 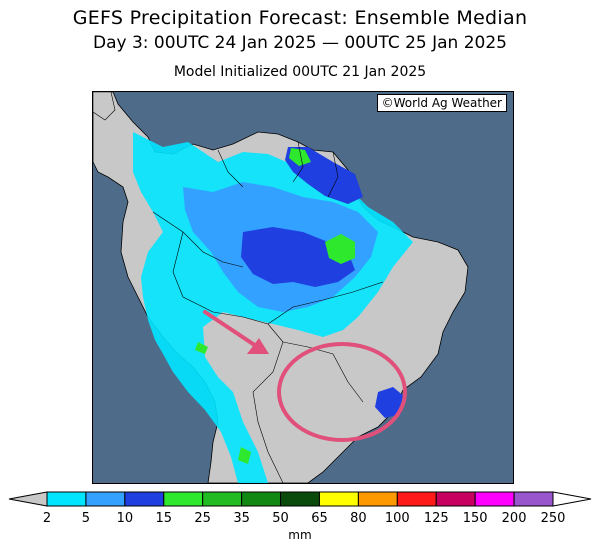 What do you see at coordinates (340, 249) in the screenshot?
I see `precip-15-25mm` at bounding box center [340, 249].